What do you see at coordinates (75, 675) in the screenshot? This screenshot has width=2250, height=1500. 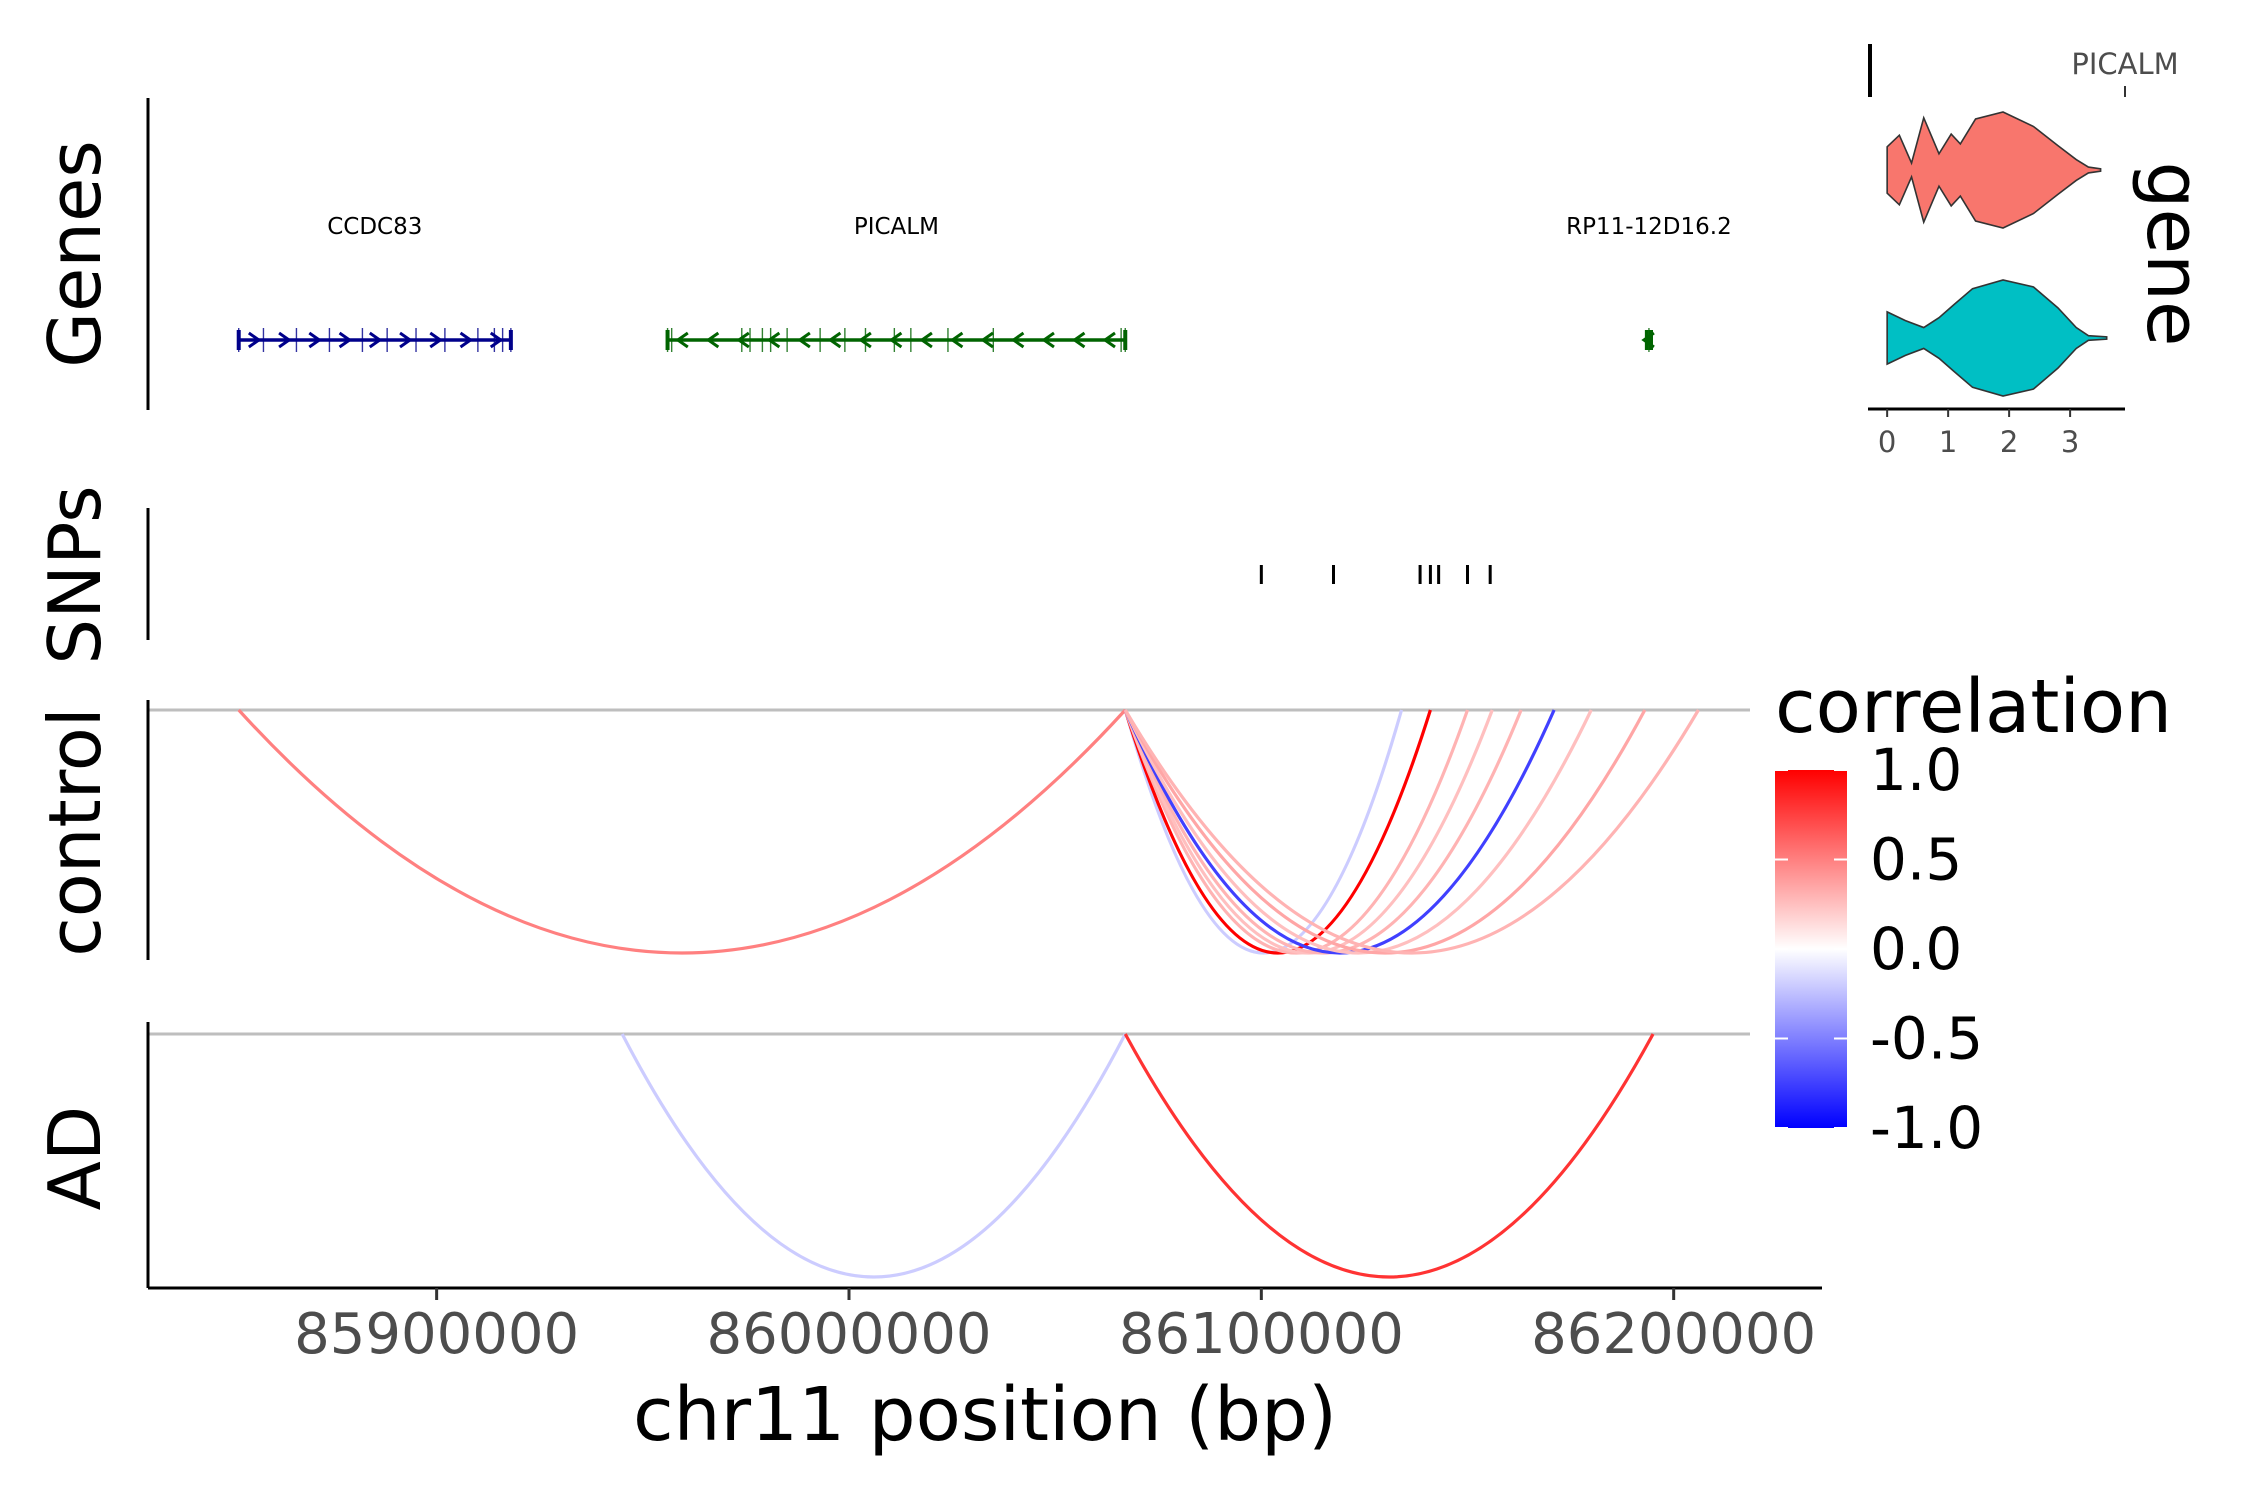 I see `track-labels: Genes SNPs control AD` at bounding box center [75, 675].